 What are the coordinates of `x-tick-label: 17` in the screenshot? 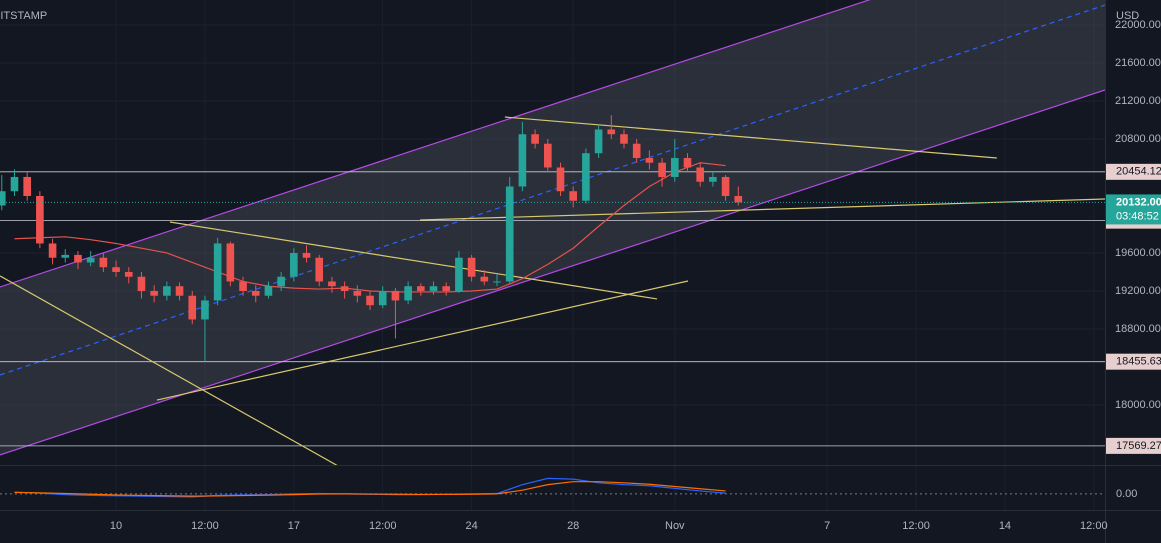 It's located at (294, 526).